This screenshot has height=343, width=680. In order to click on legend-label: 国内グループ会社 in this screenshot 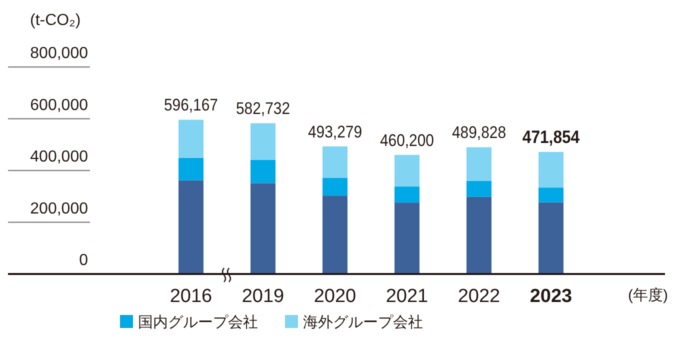, I will do `click(198, 322)`.